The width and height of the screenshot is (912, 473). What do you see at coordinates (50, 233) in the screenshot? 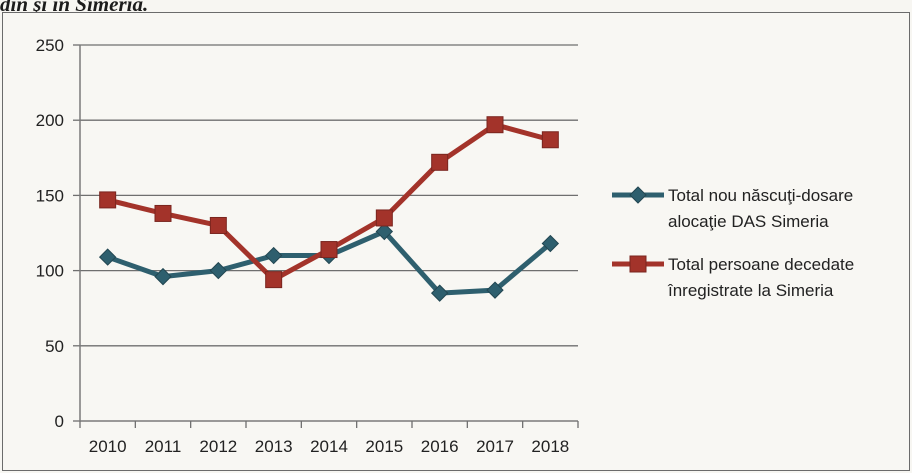
I see `y-tick-labels: 0 50 100 150 200 250` at bounding box center [50, 233].